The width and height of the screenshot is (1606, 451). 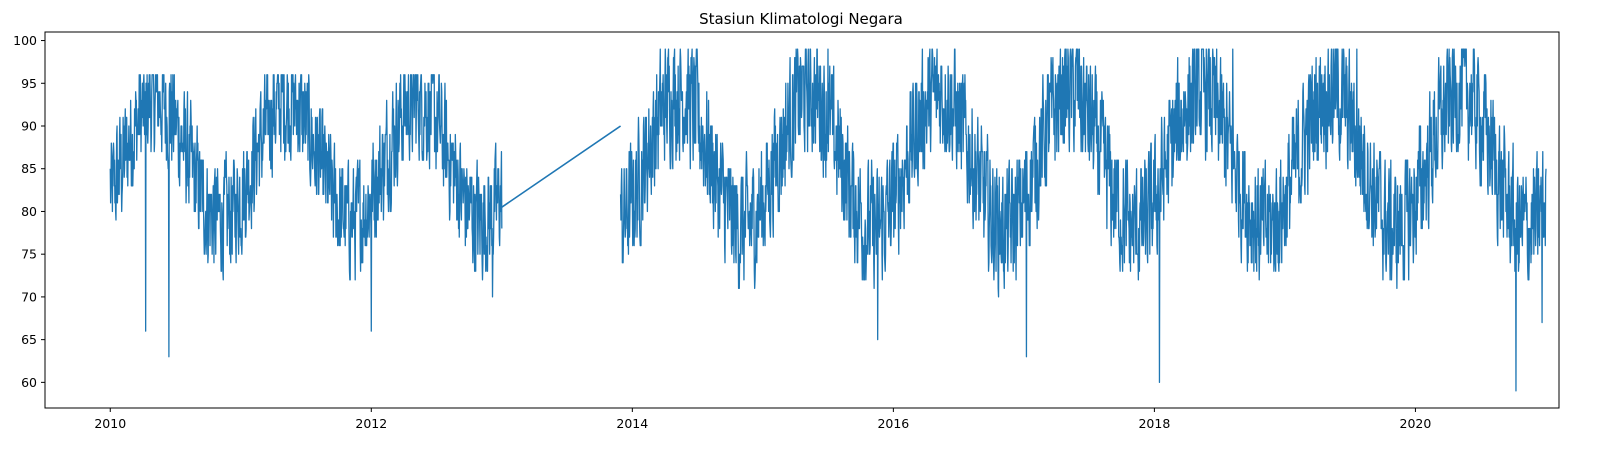 What do you see at coordinates (29, 83) in the screenshot?
I see `y-tick-label: 95` at bounding box center [29, 83].